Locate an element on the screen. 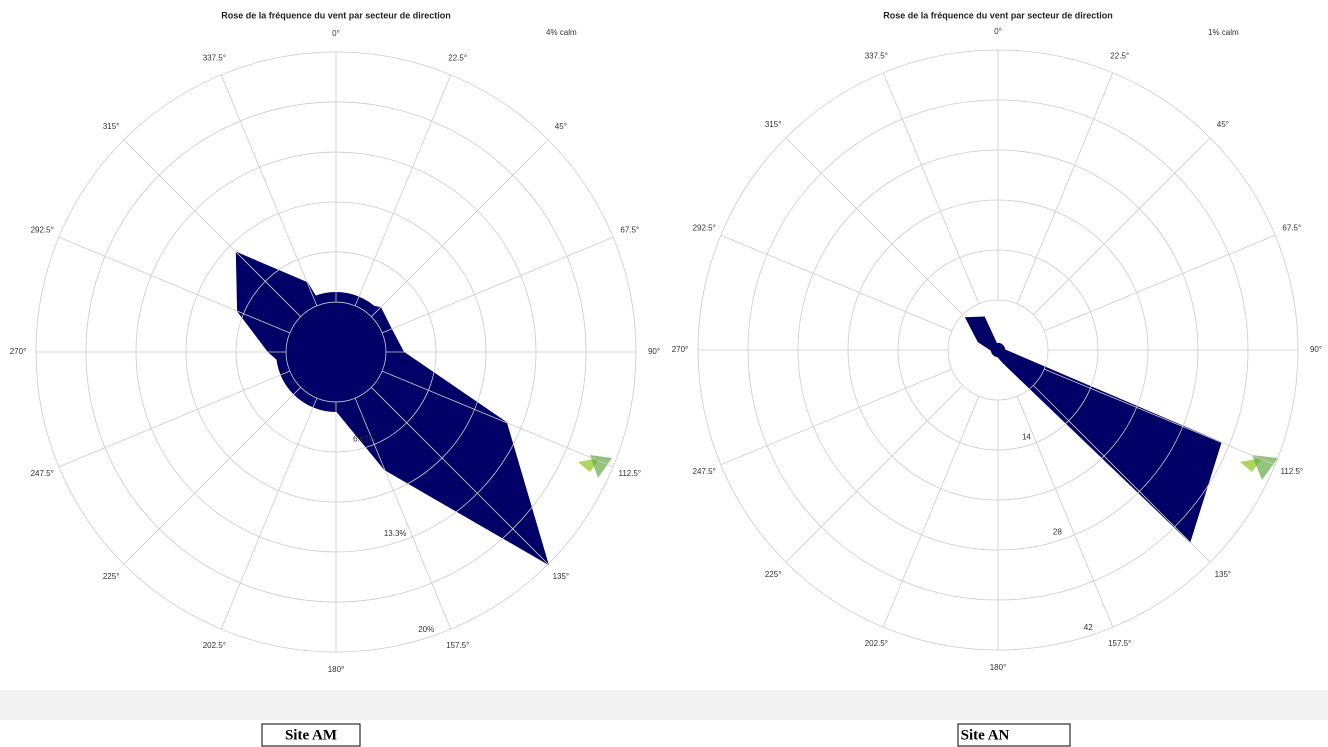  r-tick-label: 13.3% is located at coordinates (395, 533).